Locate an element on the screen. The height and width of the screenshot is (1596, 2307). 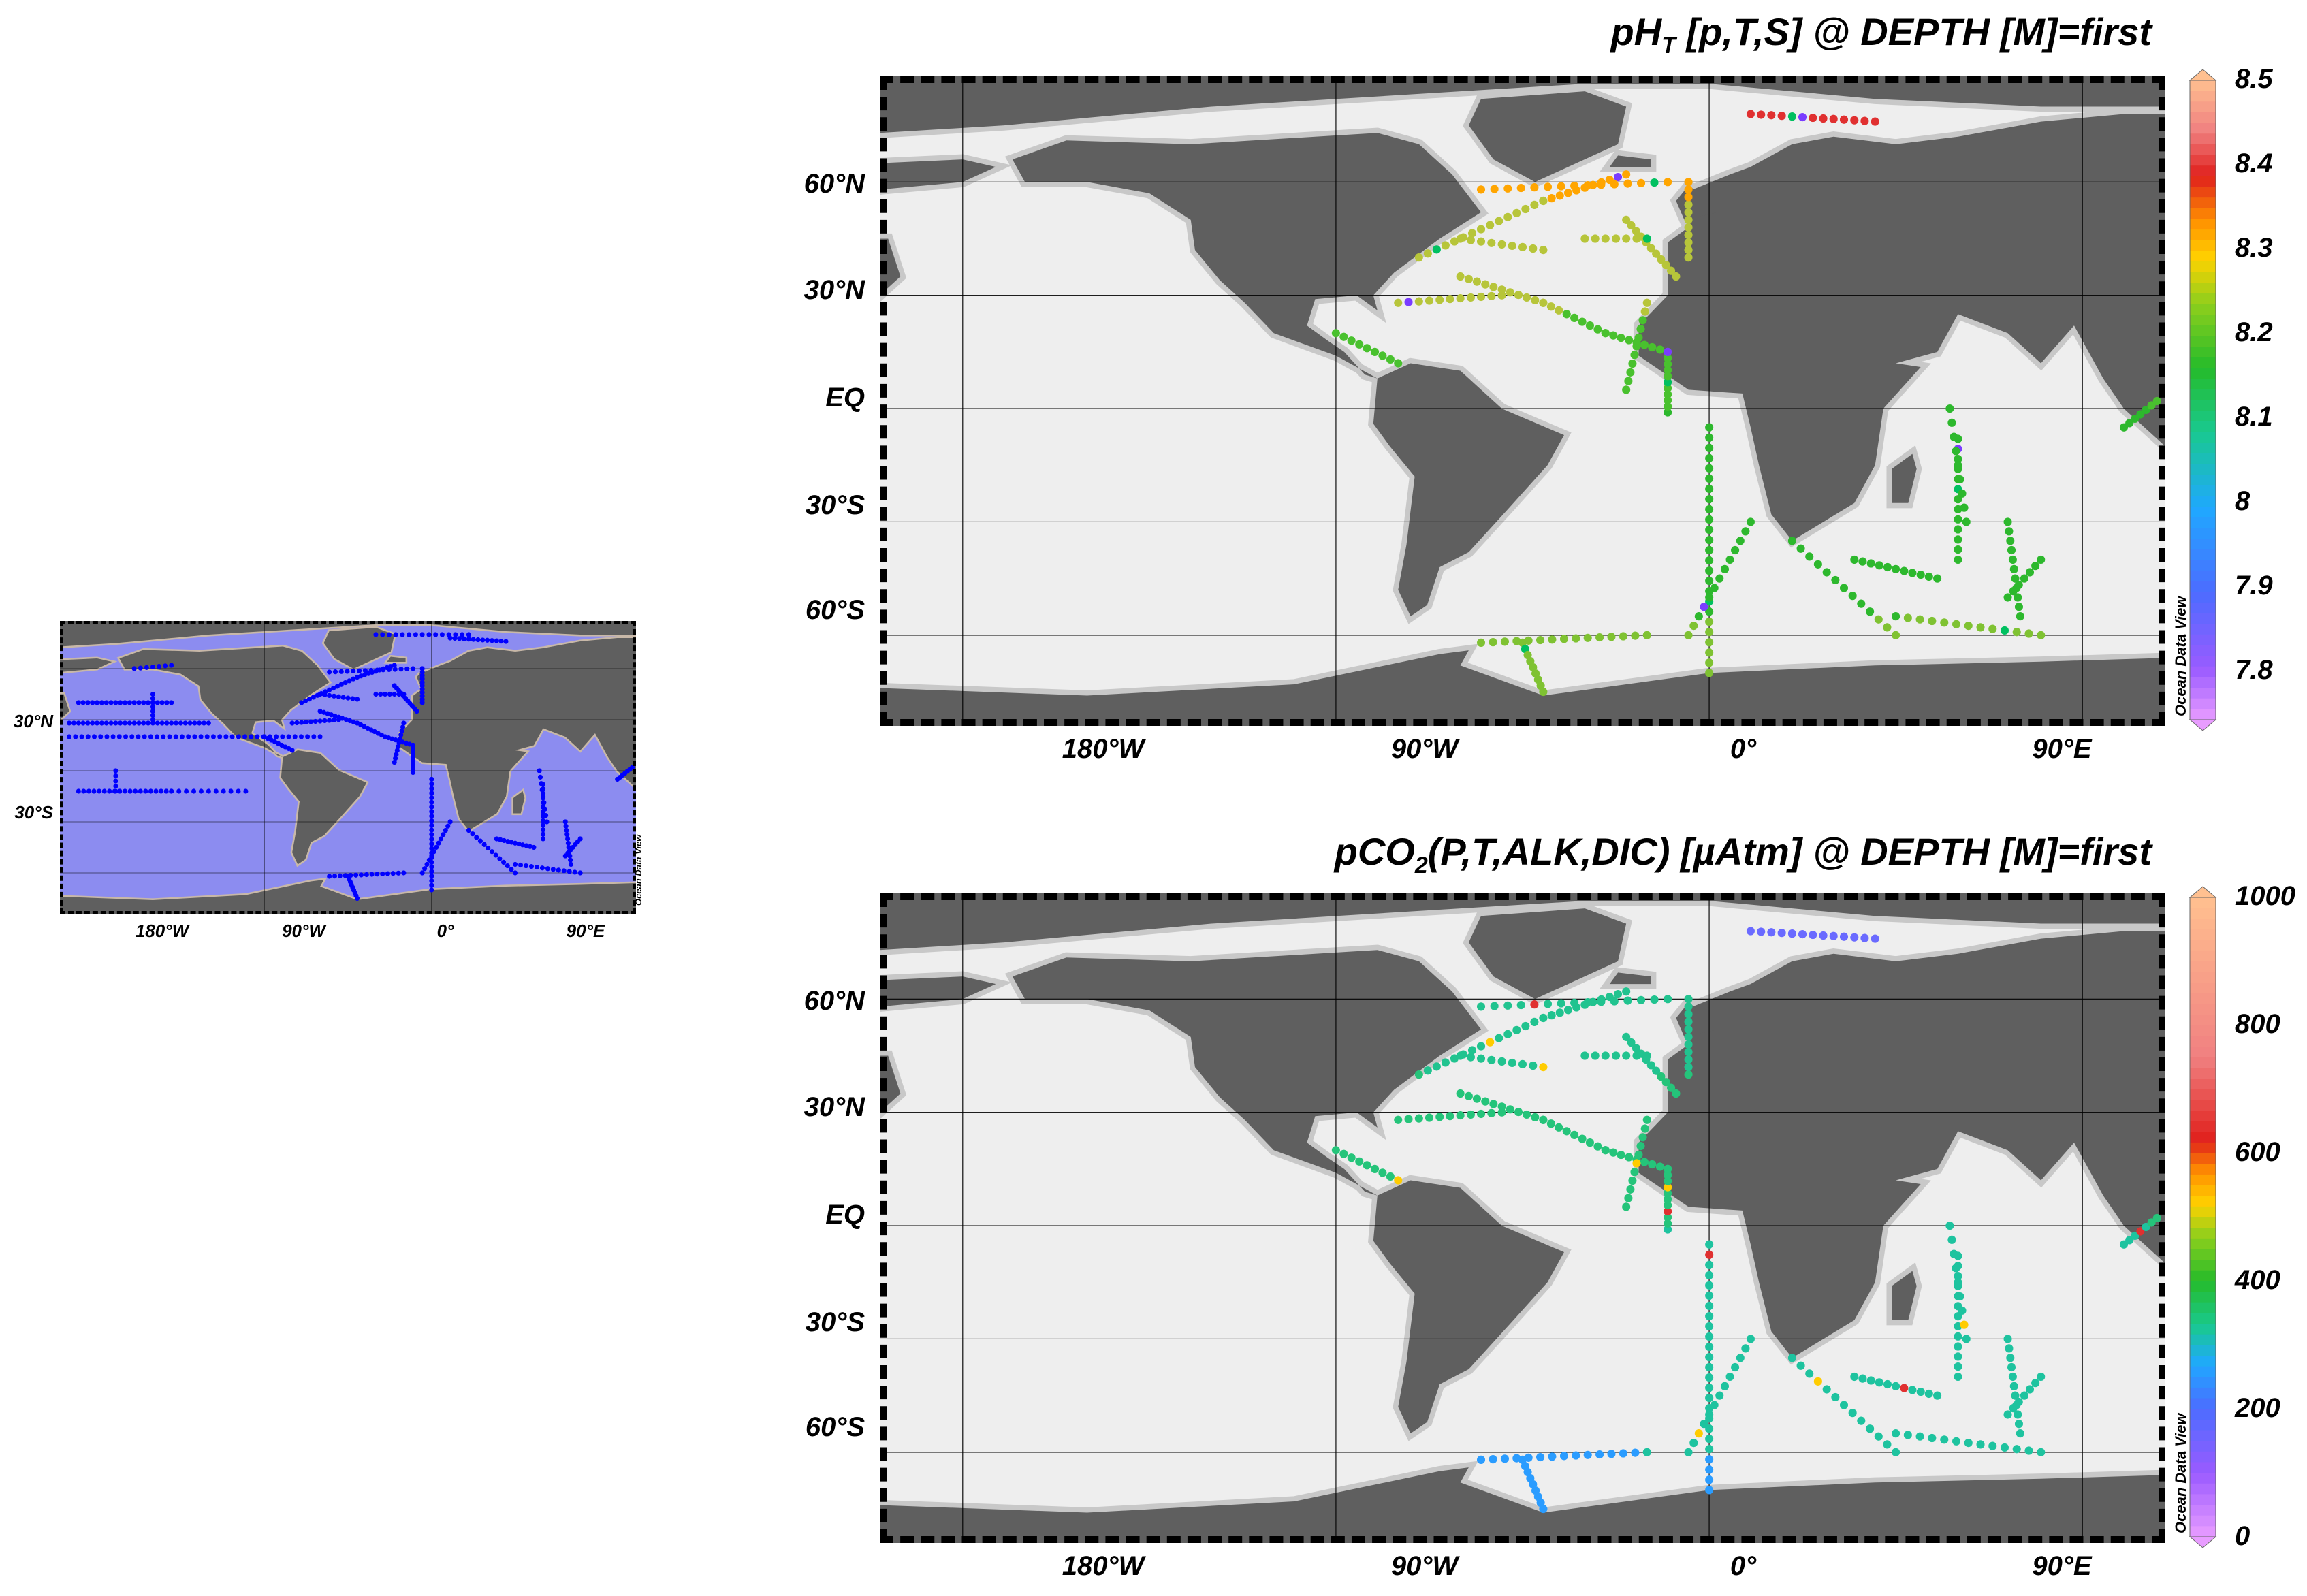
ph-title-sub: T is located at coordinates (1668, 46).